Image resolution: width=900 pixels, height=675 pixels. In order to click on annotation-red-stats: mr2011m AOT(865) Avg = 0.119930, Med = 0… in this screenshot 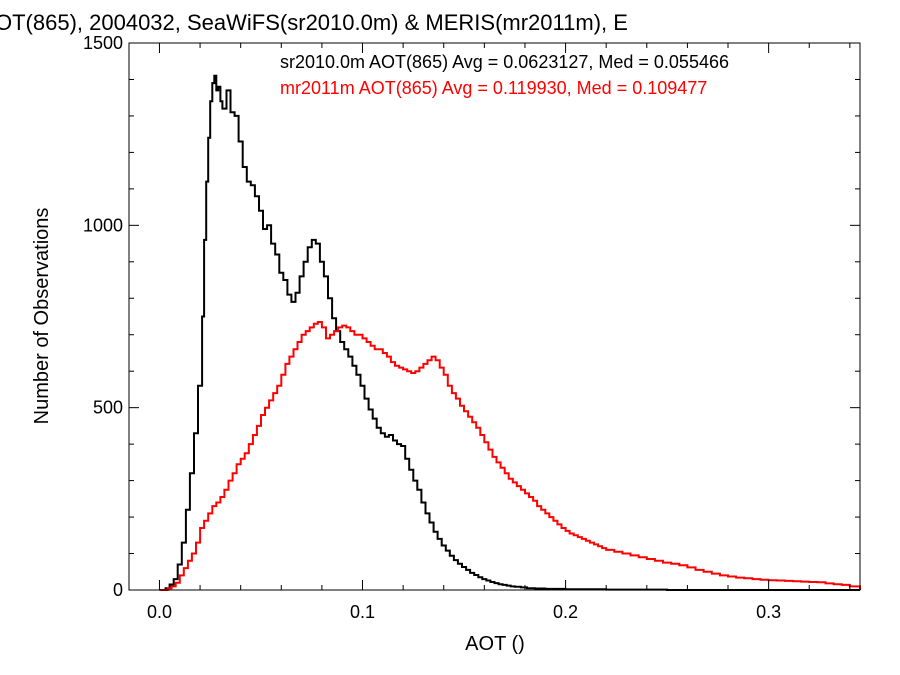, I will do `click(493, 88)`.